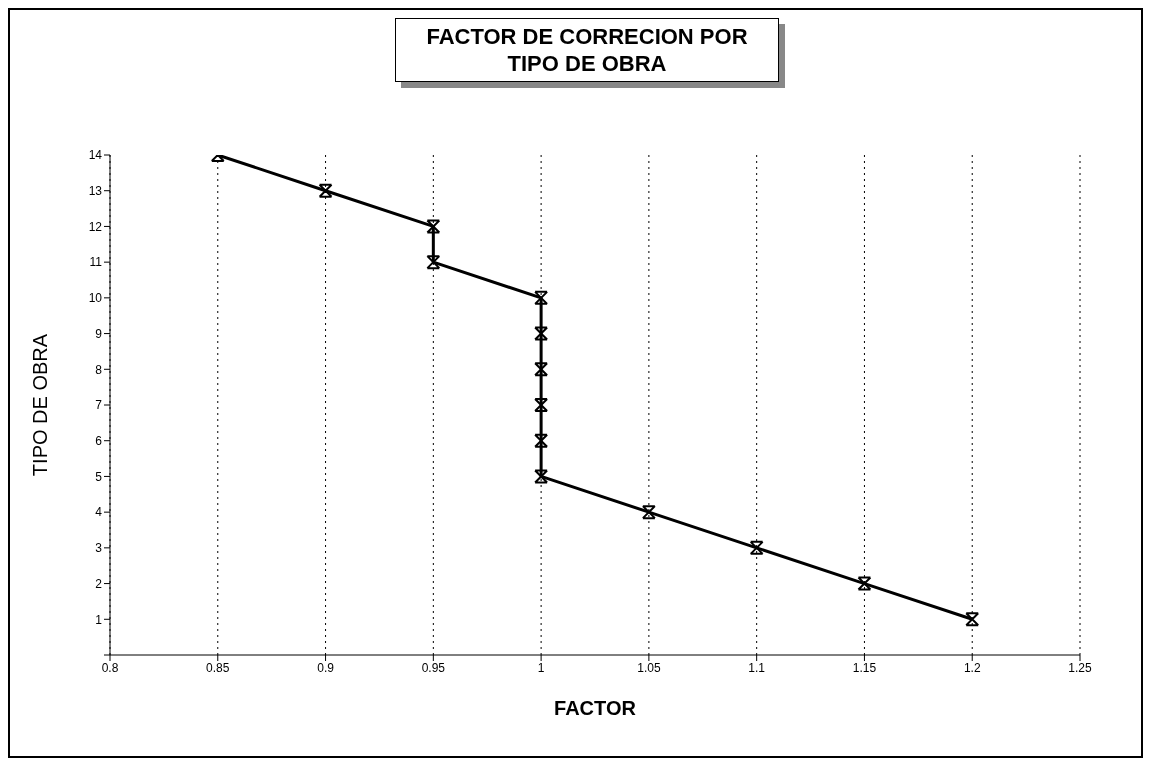 This screenshot has width=1151, height=767. I want to click on x-axis-title: FACTOR, so click(595, 708).